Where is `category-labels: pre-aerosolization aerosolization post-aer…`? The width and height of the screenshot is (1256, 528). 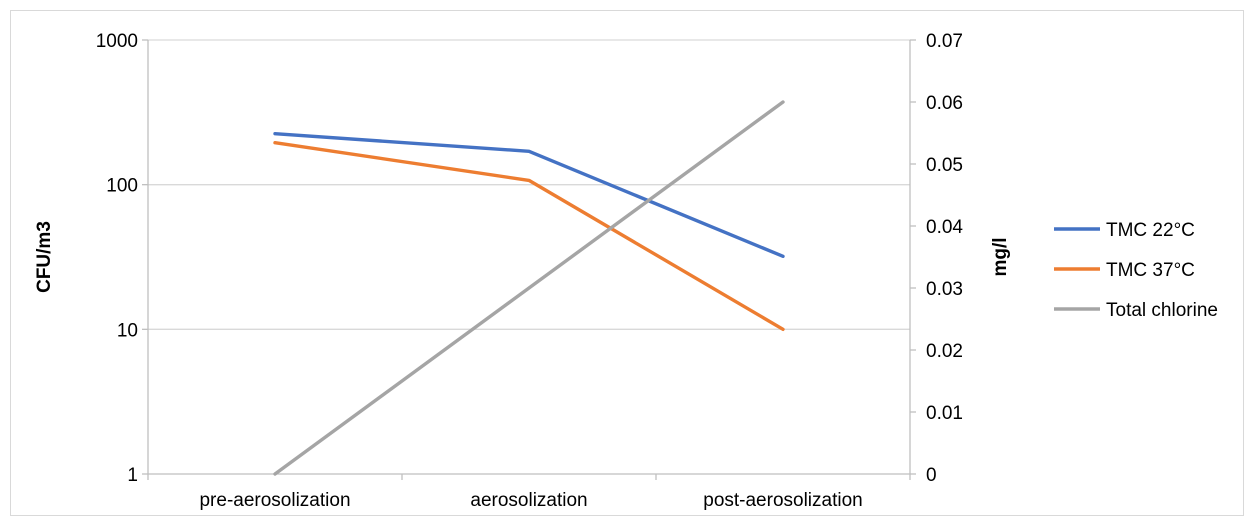
category-labels: pre-aerosolization aerosolization post-aer… is located at coordinates (530, 500).